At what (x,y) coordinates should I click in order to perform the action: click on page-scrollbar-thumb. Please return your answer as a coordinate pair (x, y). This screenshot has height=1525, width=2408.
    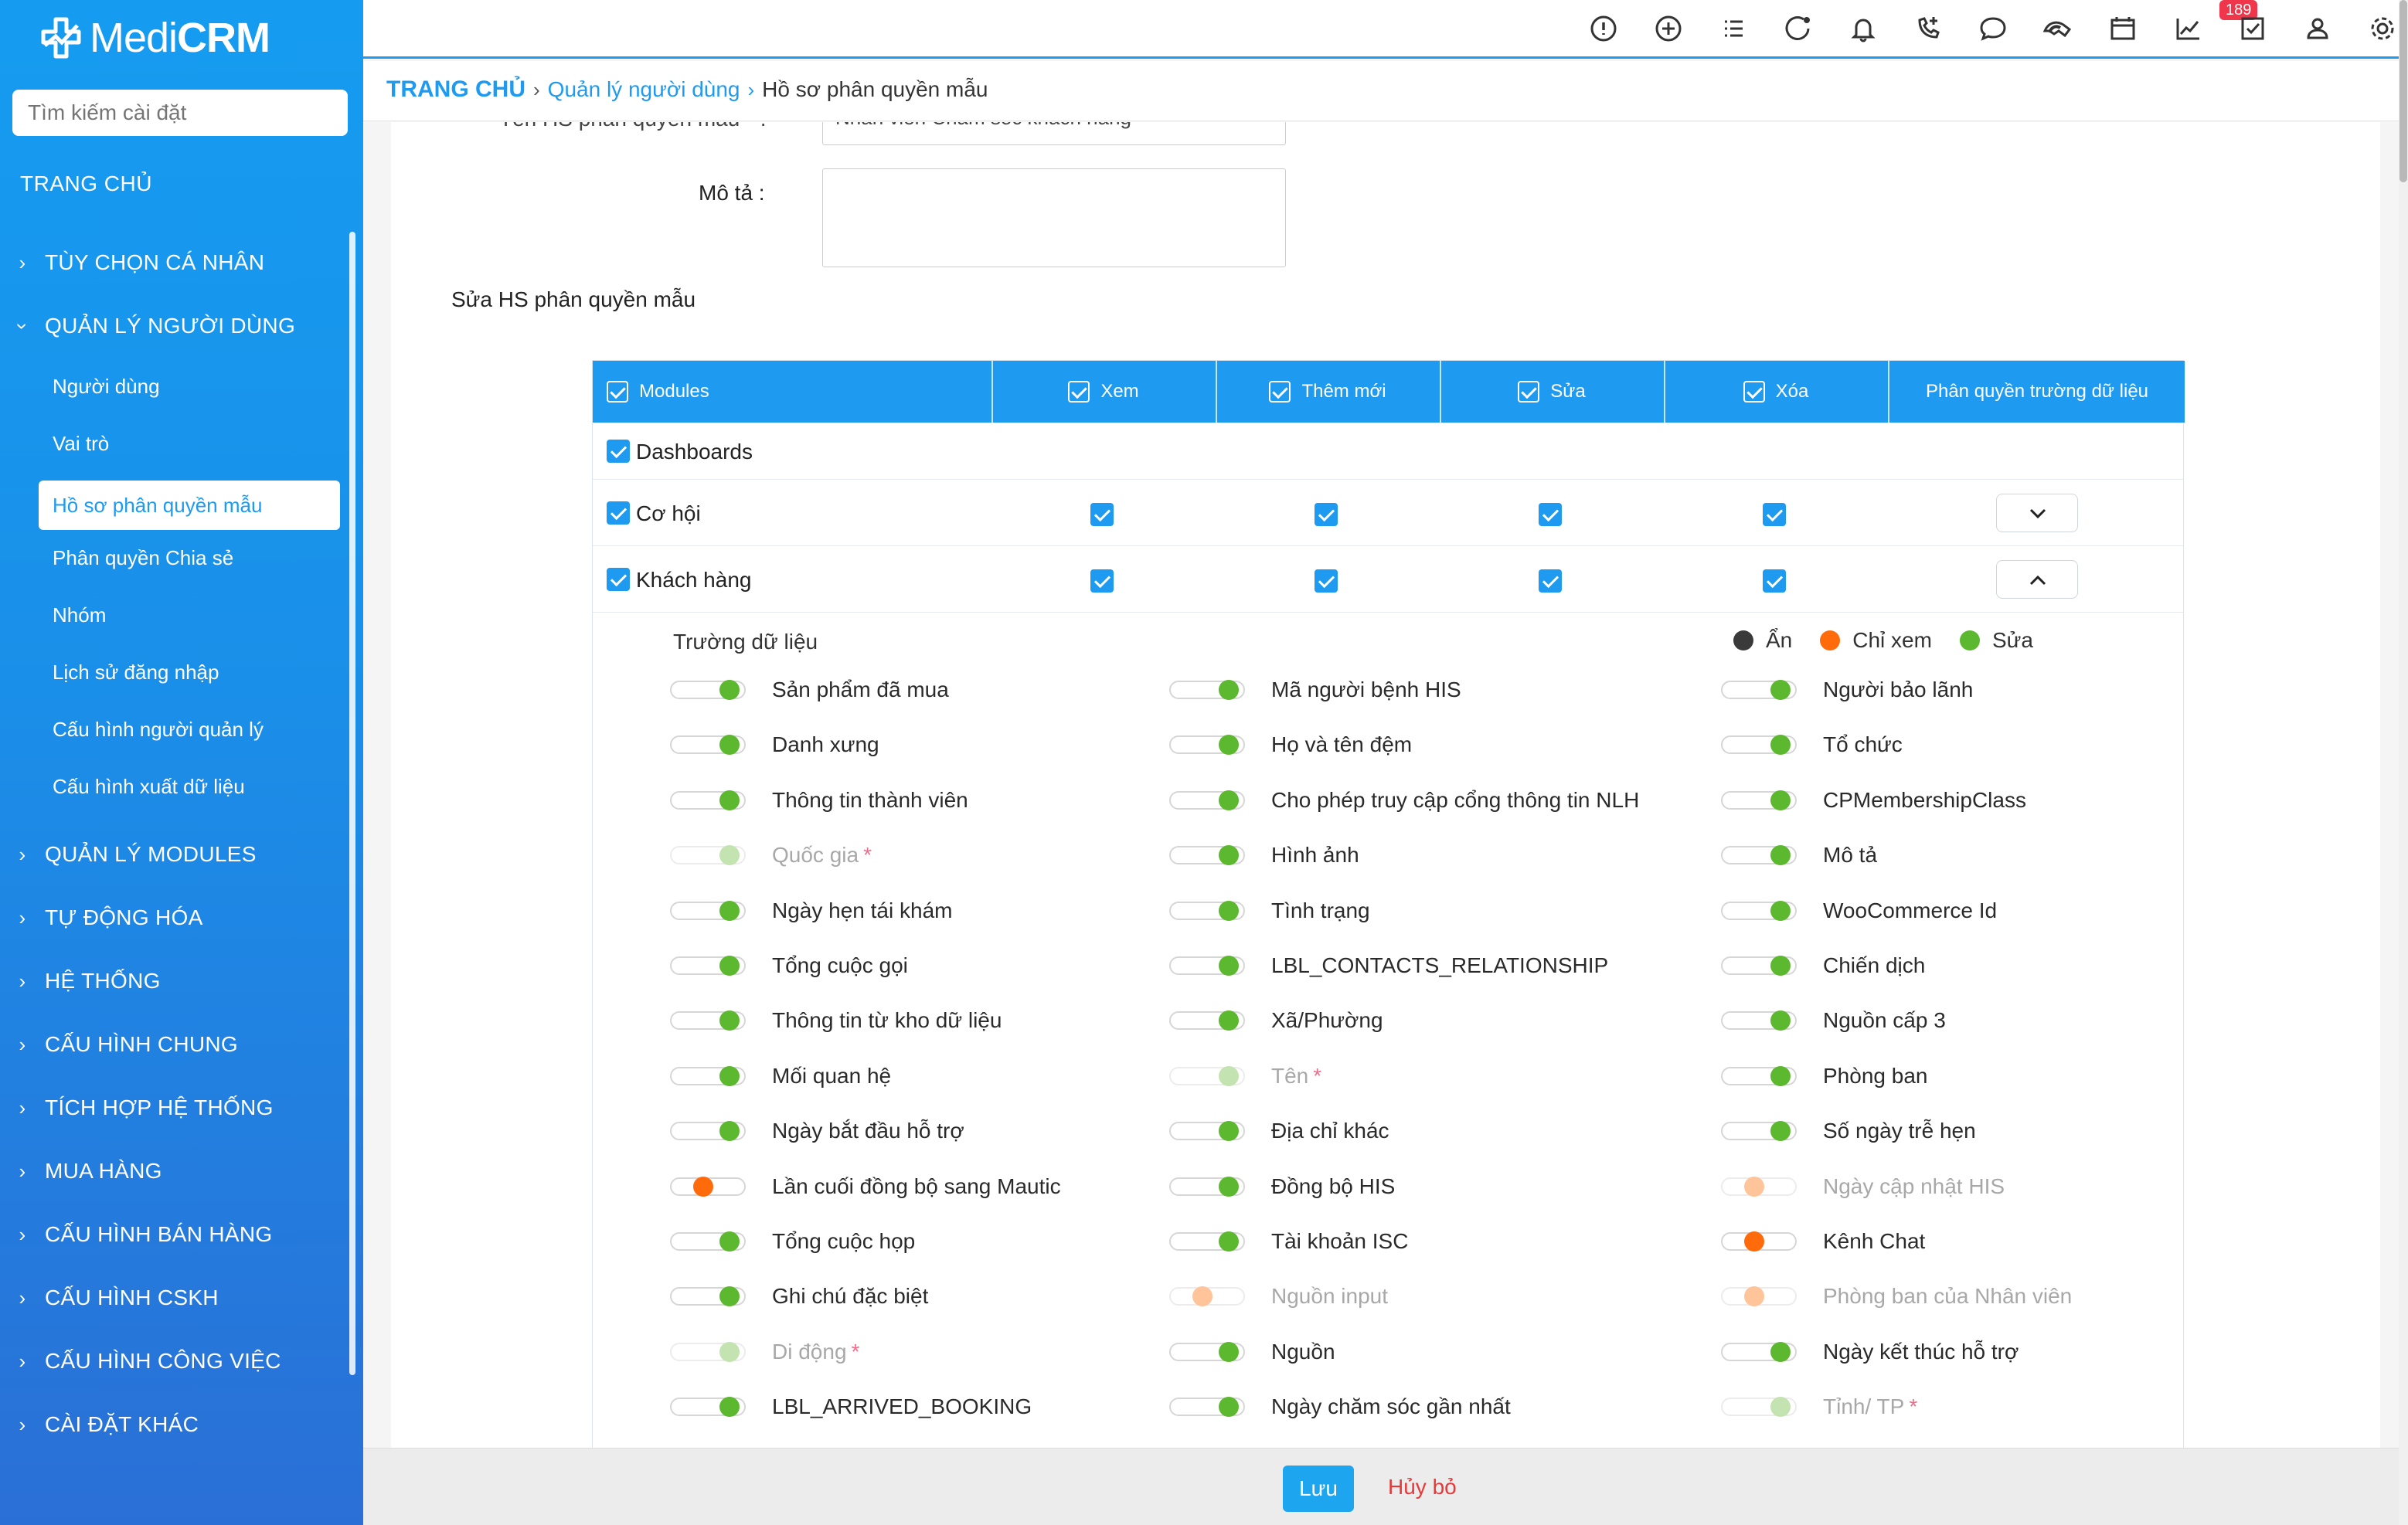
    Looking at the image, I should click on (2403, 91).